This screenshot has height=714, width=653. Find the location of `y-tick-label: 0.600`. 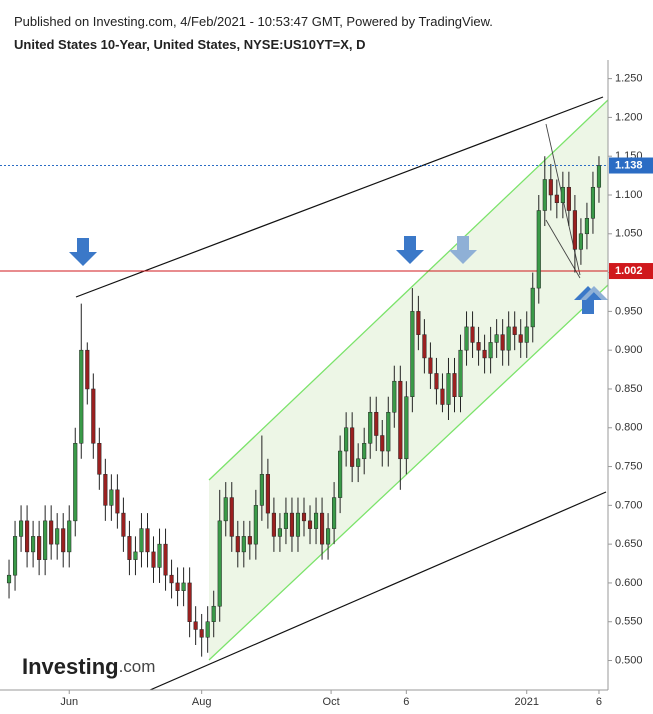

y-tick-label: 0.600 is located at coordinates (629, 583).